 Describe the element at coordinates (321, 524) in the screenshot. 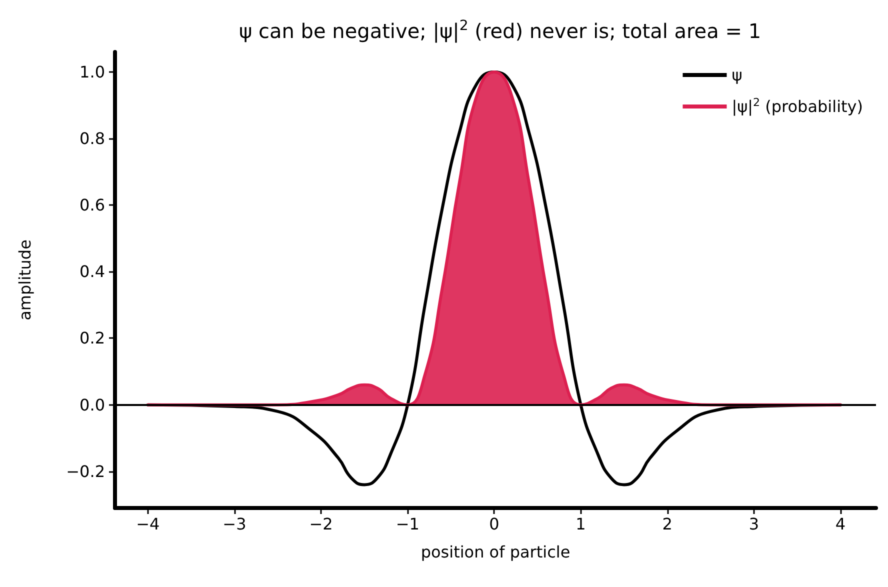

I see `x-tick-label: −2` at that location.